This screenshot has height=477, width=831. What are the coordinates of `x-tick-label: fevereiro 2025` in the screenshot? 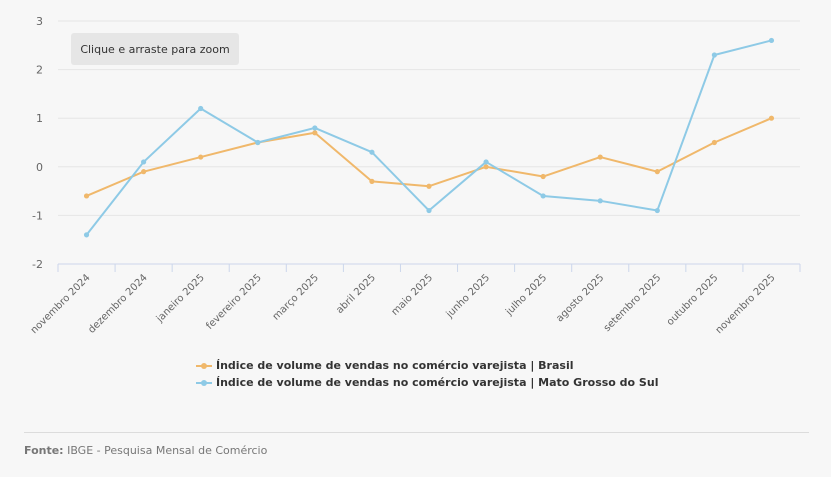 It's located at (234, 302).